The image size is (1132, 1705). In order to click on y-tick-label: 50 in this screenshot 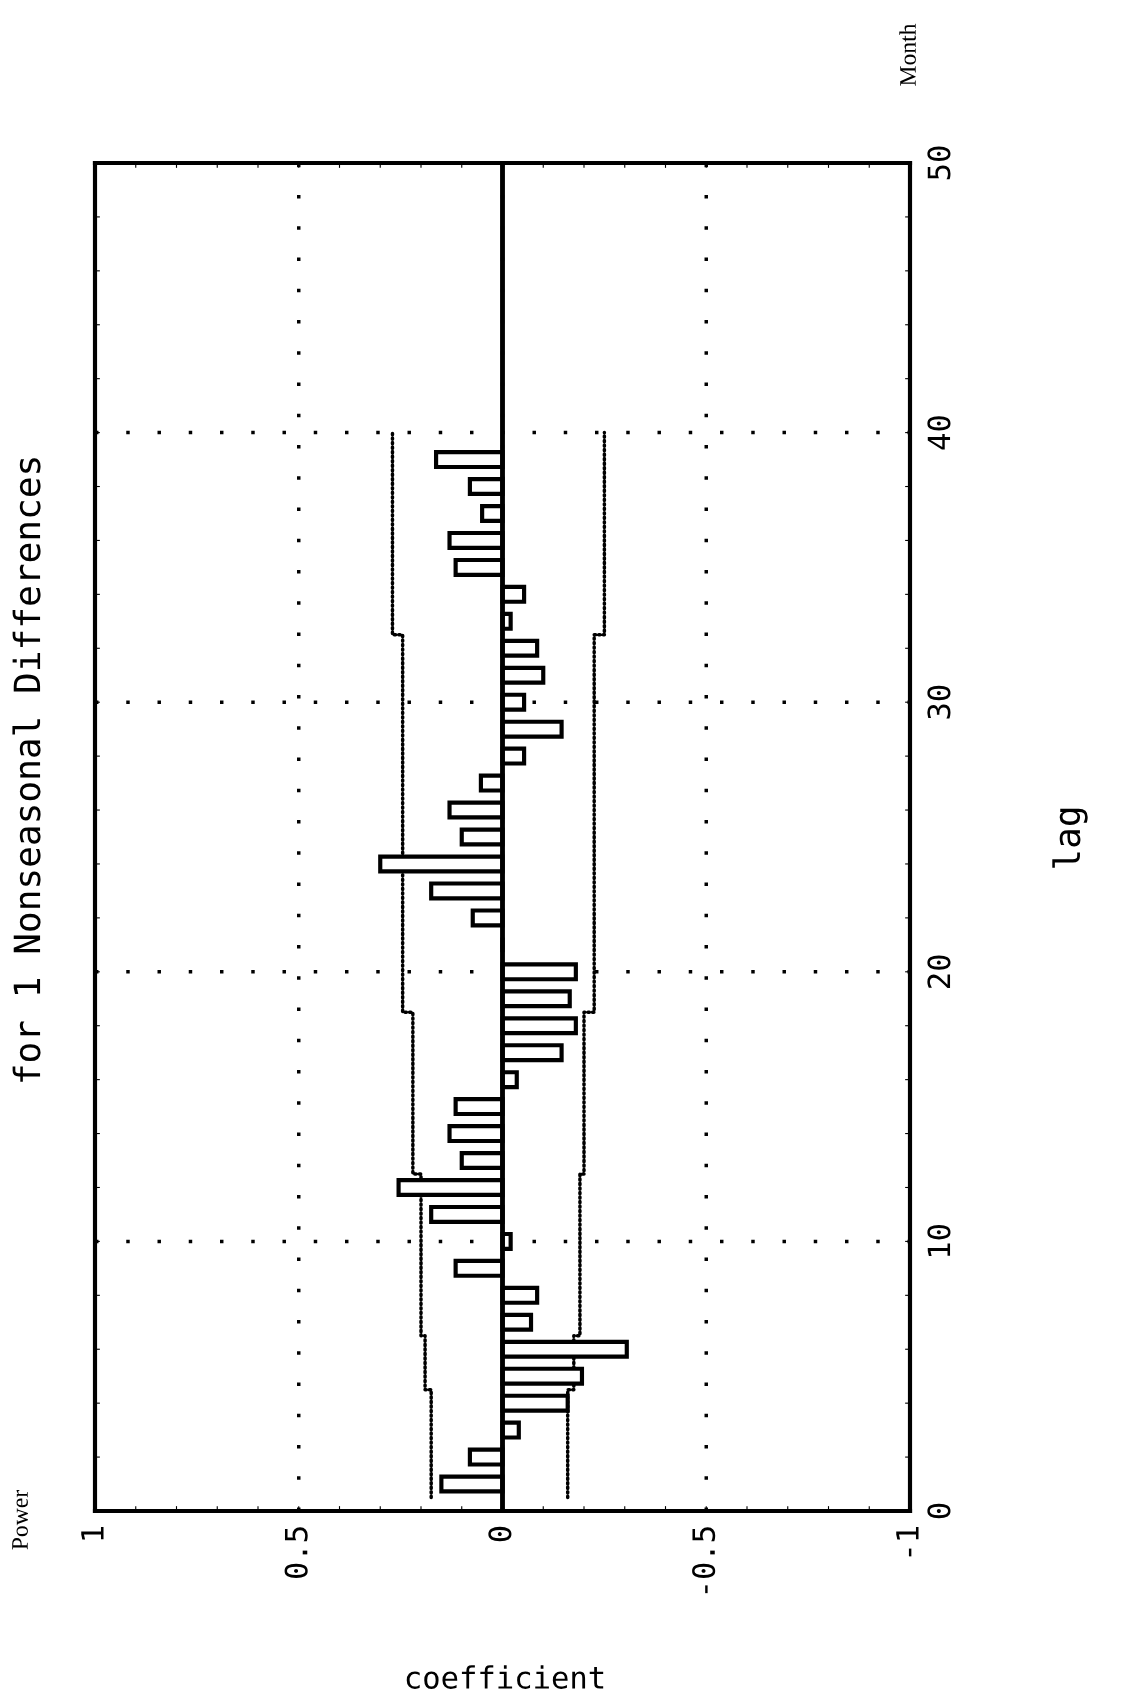, I will do `click(939, 163)`.